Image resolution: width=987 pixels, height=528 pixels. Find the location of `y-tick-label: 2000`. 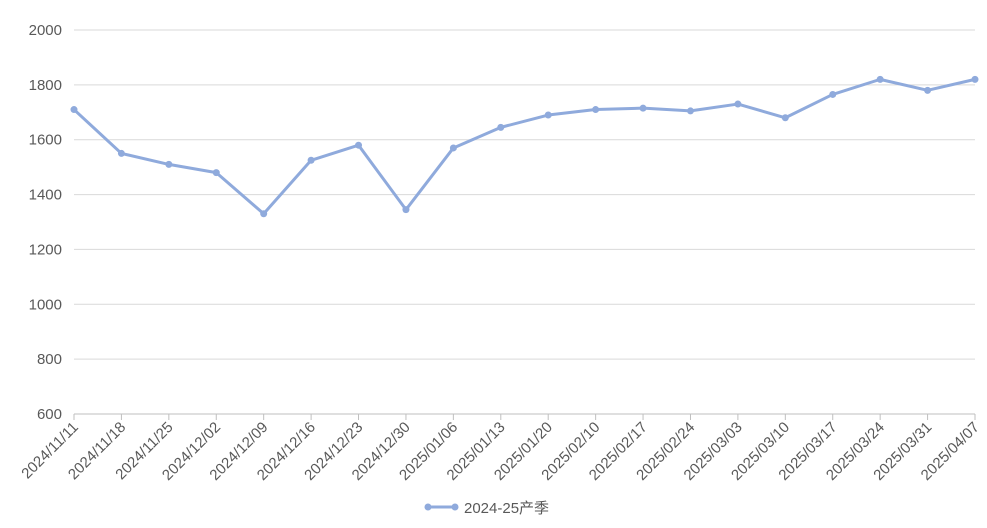

y-tick-label: 2000 is located at coordinates (45, 30).